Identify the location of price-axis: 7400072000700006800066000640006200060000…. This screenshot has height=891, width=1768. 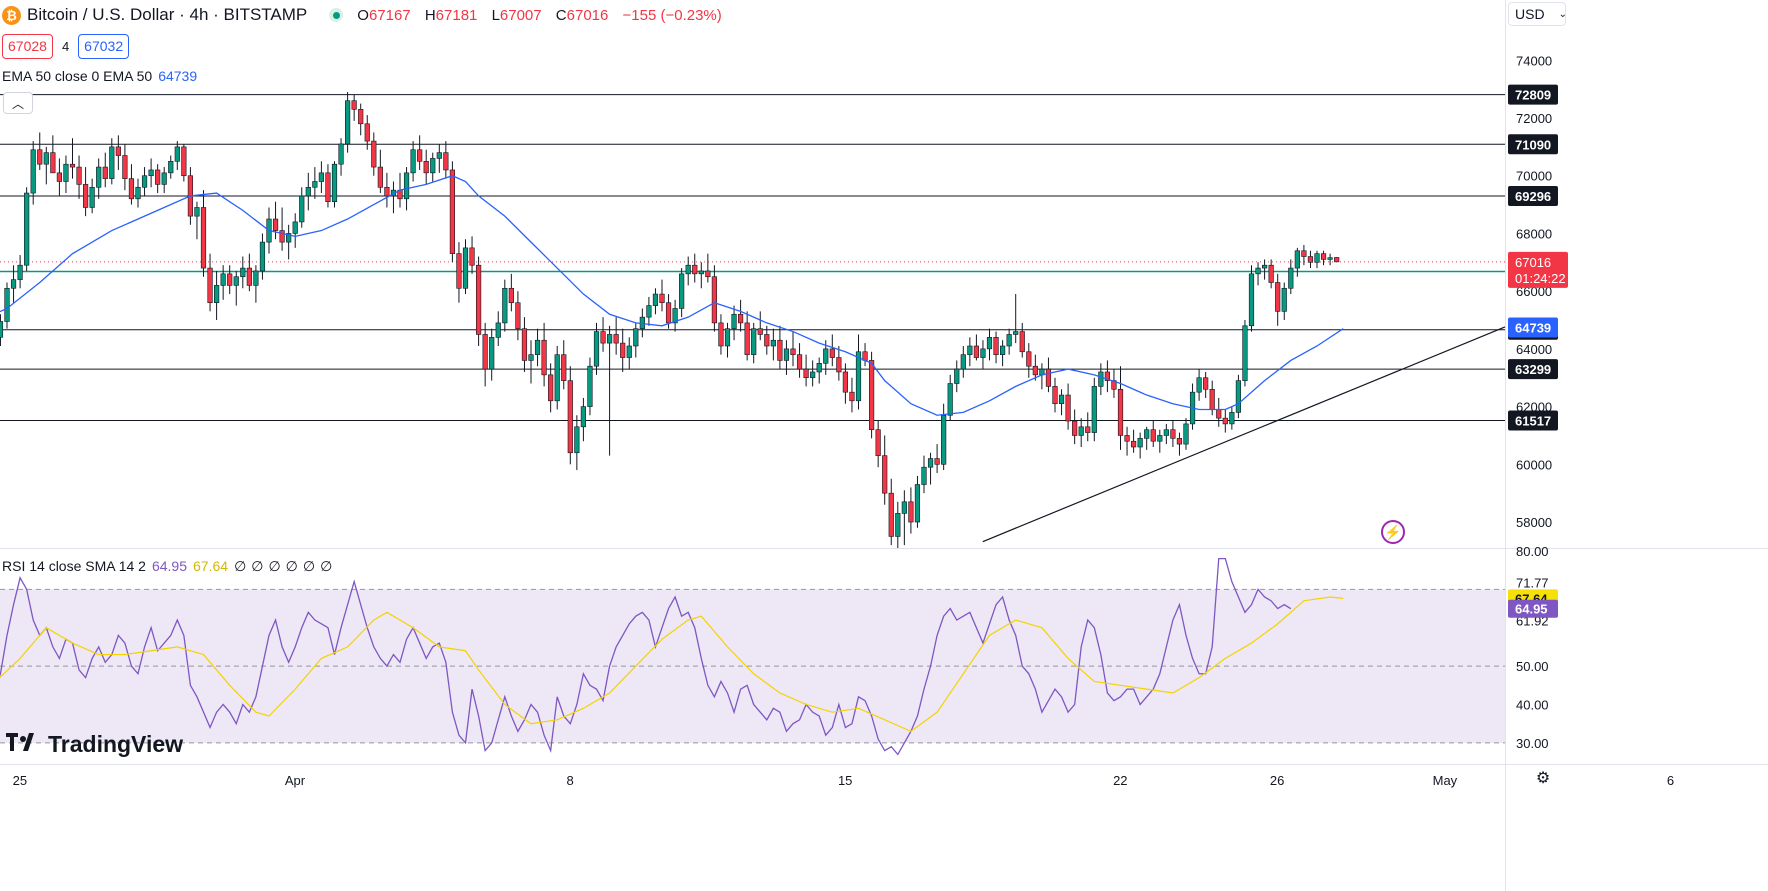
(1538, 402).